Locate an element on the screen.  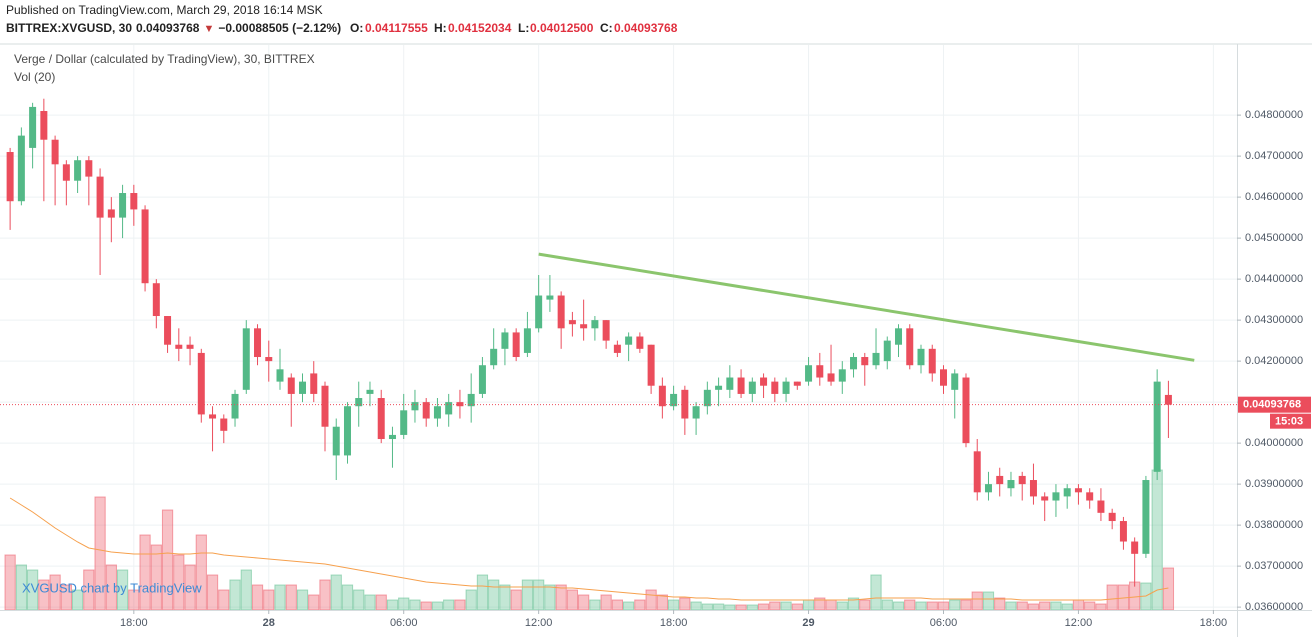
y-tick-label: 0.04700000 is located at coordinates (1274, 156).